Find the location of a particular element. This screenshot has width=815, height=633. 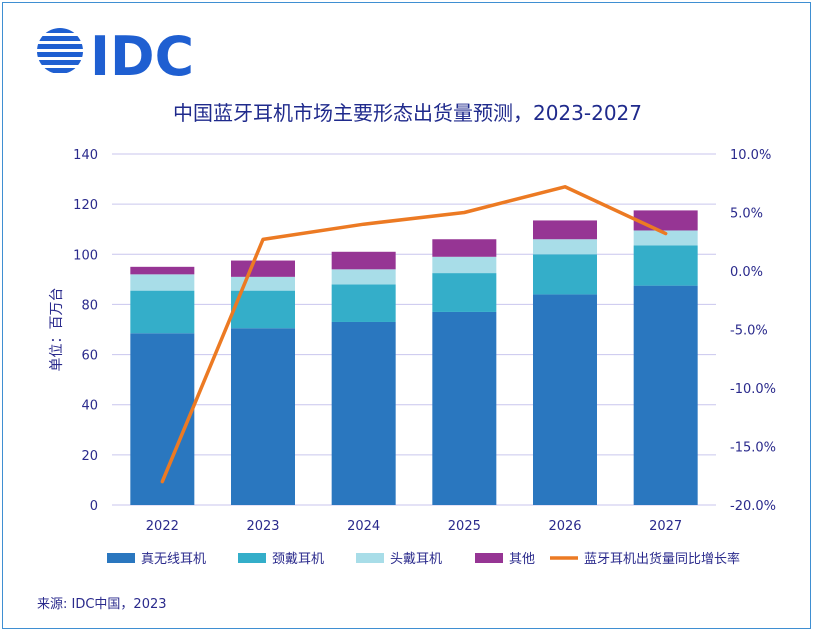

y-tick-label: 60 is located at coordinates (89, 356).